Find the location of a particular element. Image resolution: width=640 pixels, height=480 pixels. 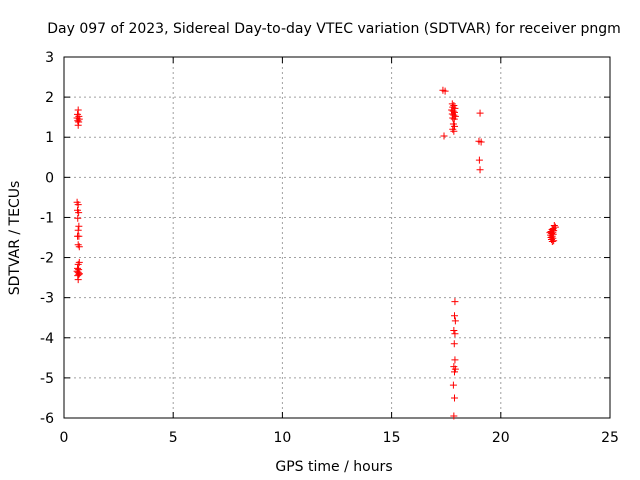

x-tick-label: 15 is located at coordinates (392, 438).